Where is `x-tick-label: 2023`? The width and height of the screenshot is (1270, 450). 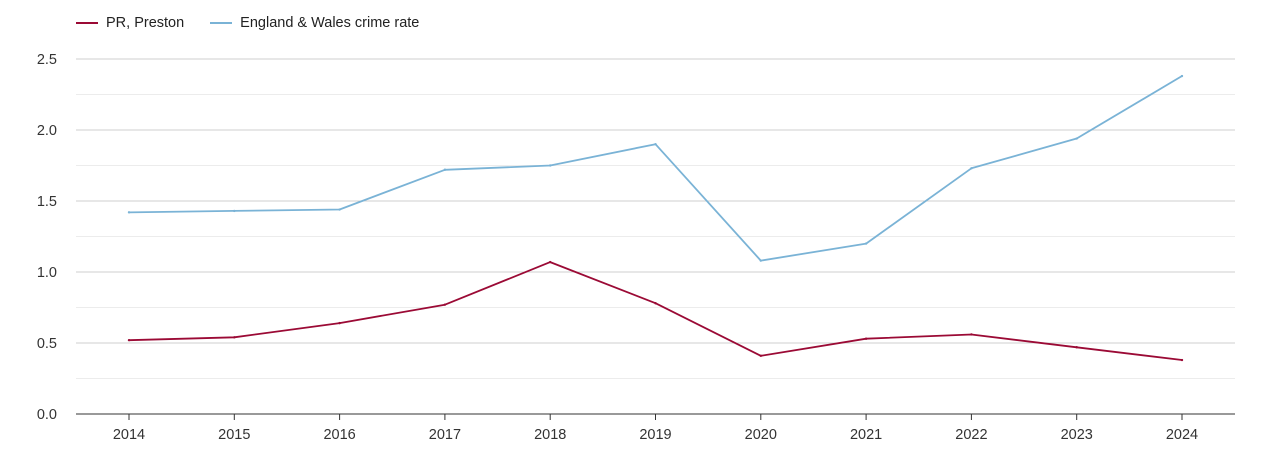 x-tick-label: 2023 is located at coordinates (1077, 435).